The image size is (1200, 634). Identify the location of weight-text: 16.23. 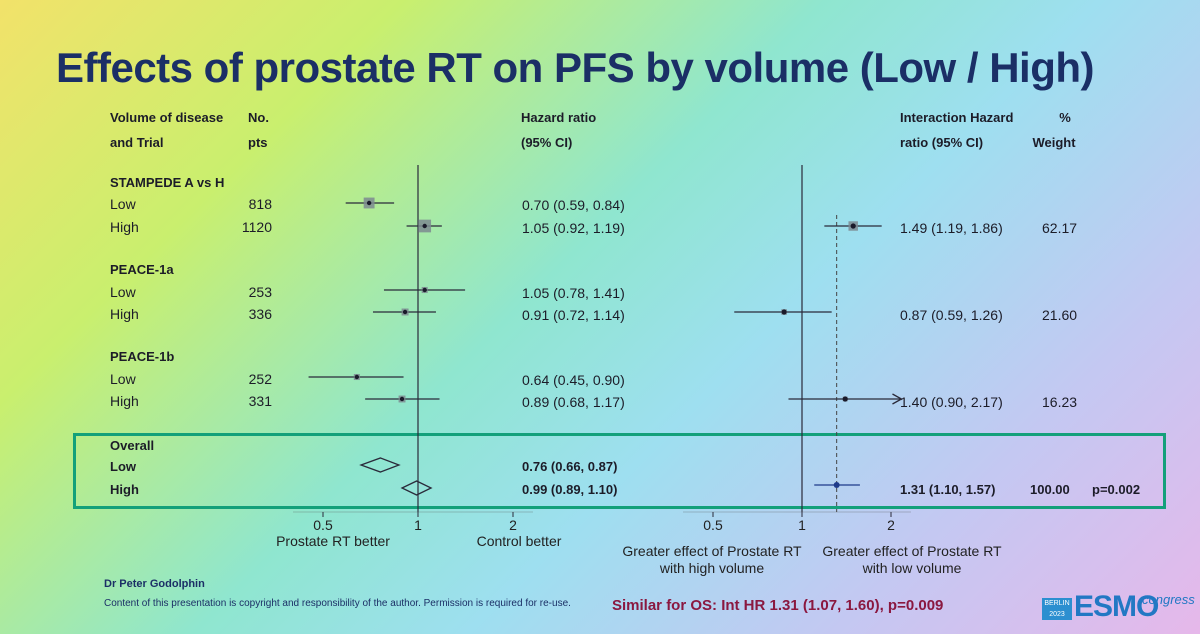
(1060, 402).